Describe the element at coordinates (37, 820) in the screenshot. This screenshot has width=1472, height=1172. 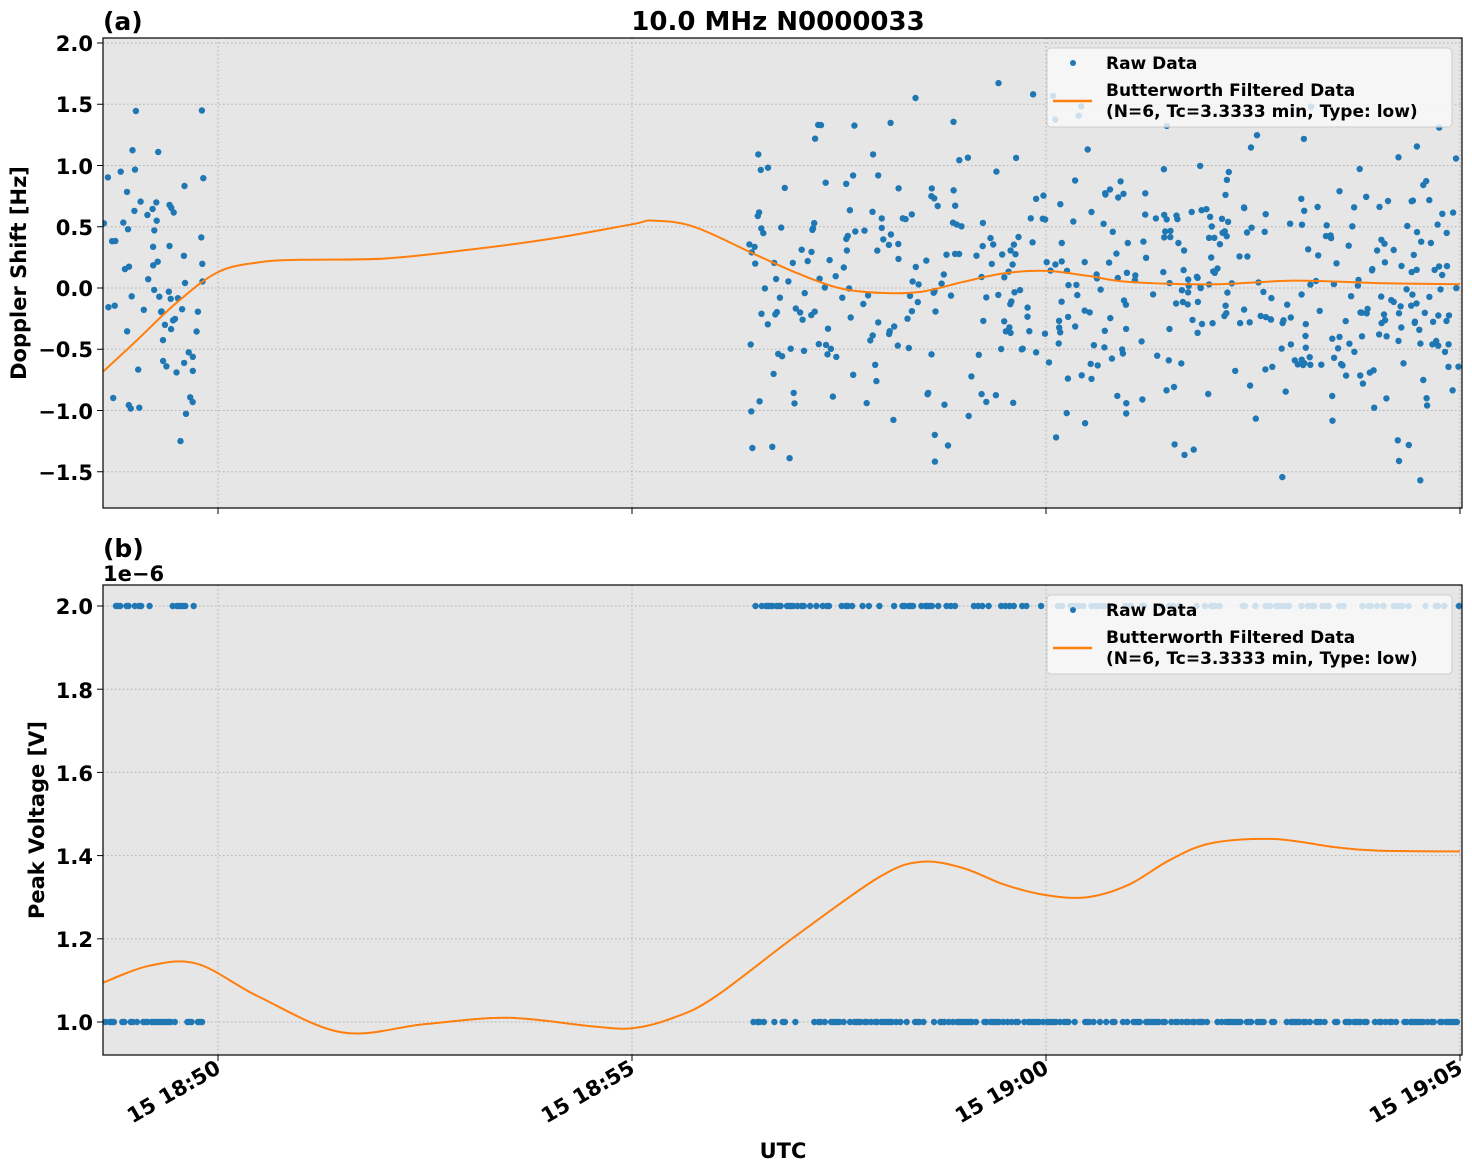
I see `panel-b-y-axis-label: Peak Voltage [V]` at that location.